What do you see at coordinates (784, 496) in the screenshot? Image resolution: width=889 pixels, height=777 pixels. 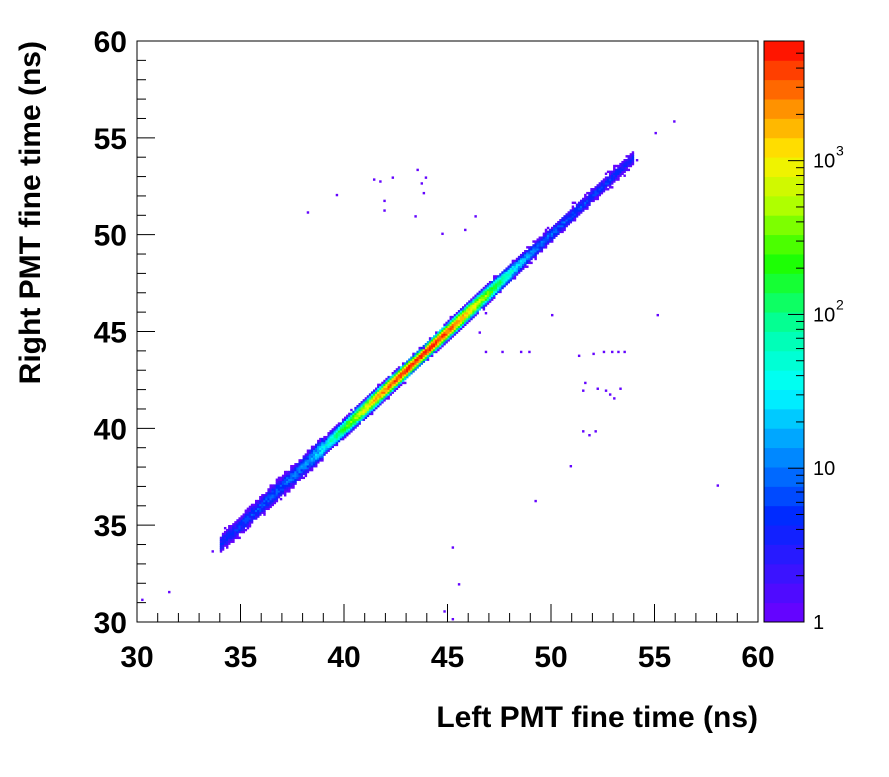 I see `color-scale-band` at bounding box center [784, 496].